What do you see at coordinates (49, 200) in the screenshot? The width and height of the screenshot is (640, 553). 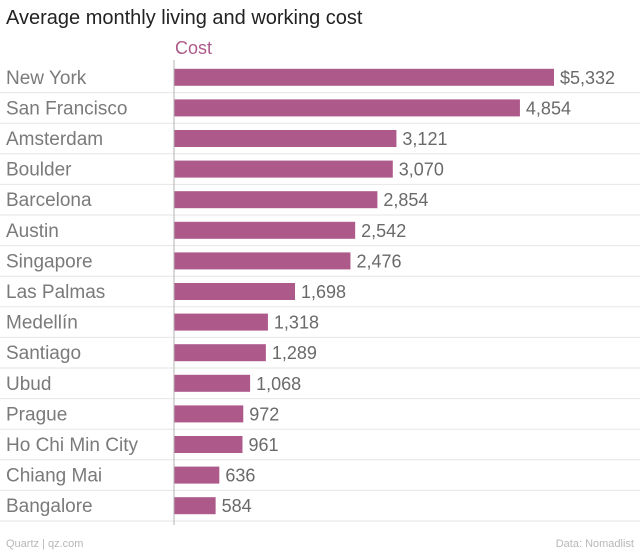 I see `category-label: Barcelona` at bounding box center [49, 200].